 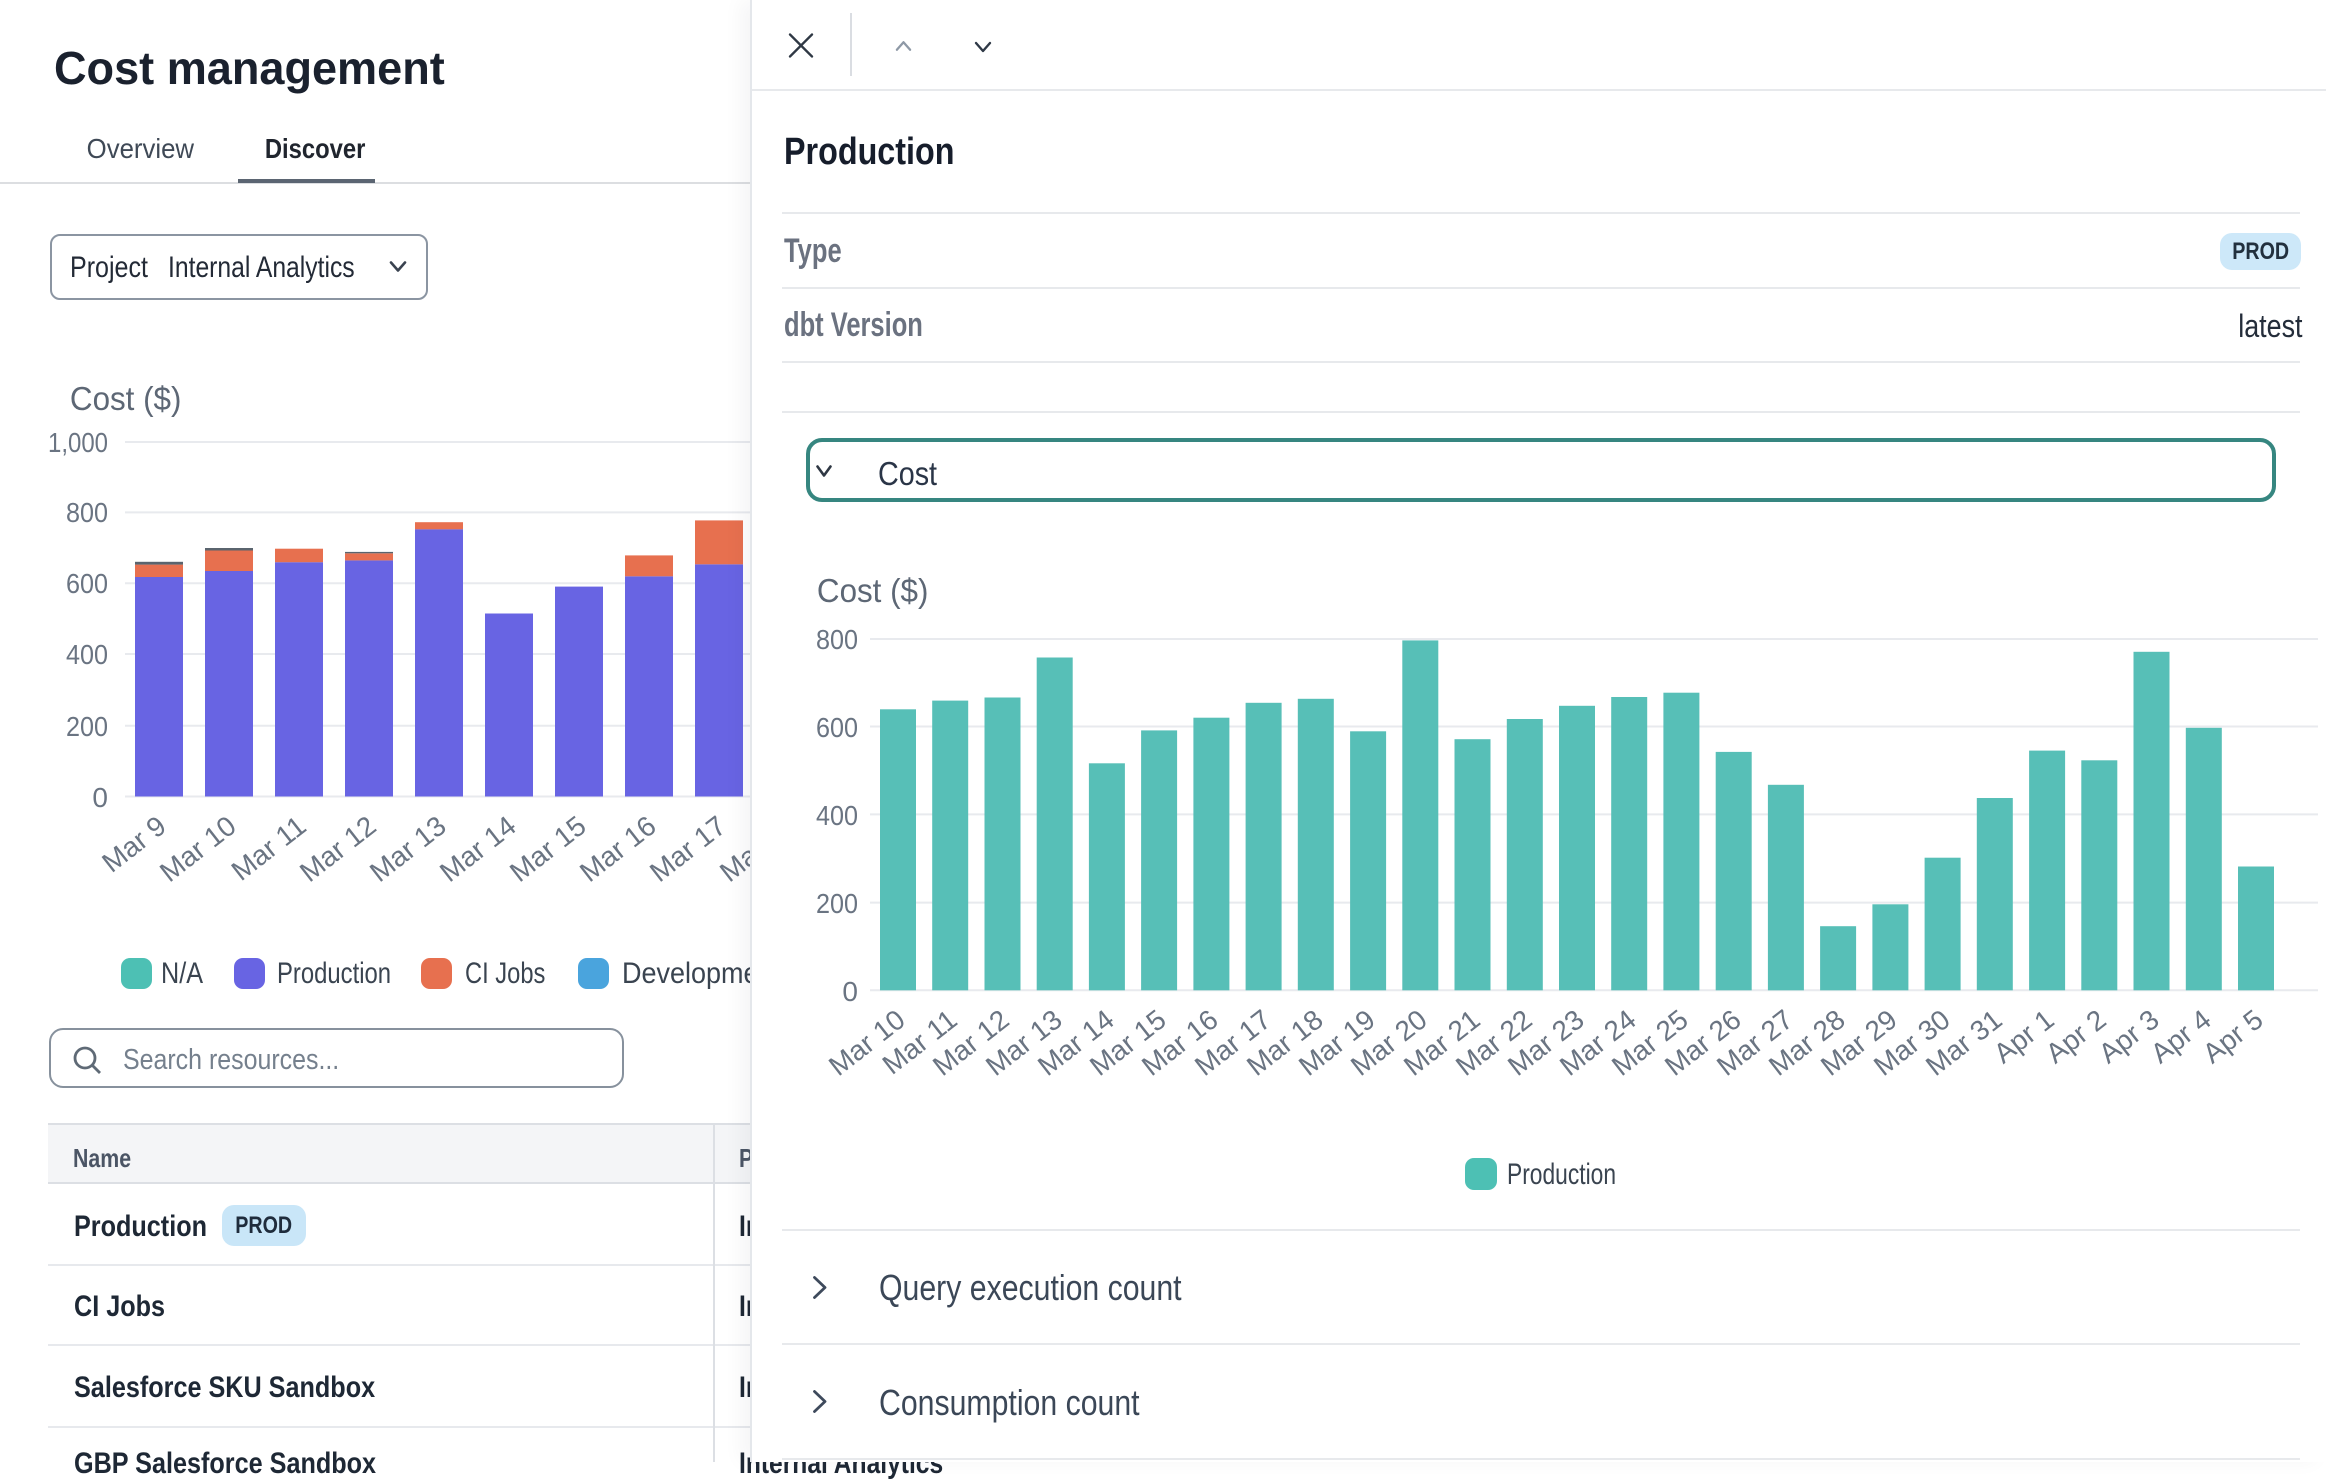 What do you see at coordinates (688, 849) in the screenshot?
I see `svg-text: Mar 17` at bounding box center [688, 849].